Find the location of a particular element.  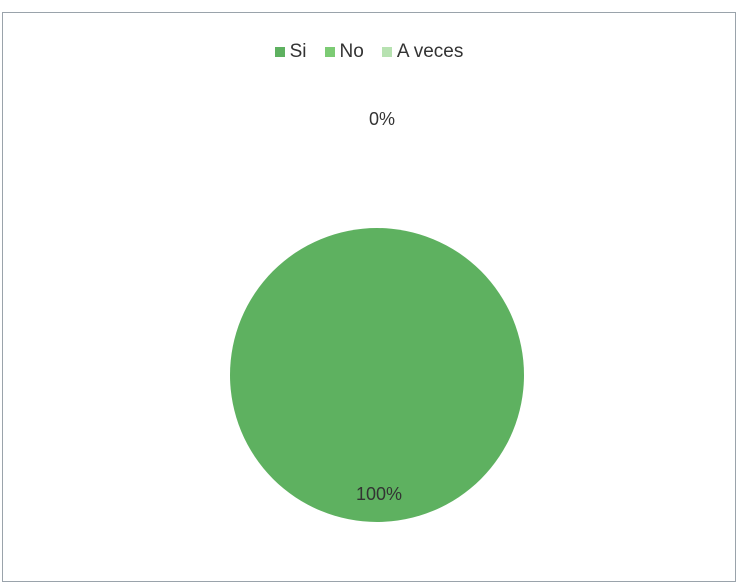

legend-label-si: Si is located at coordinates (298, 51).